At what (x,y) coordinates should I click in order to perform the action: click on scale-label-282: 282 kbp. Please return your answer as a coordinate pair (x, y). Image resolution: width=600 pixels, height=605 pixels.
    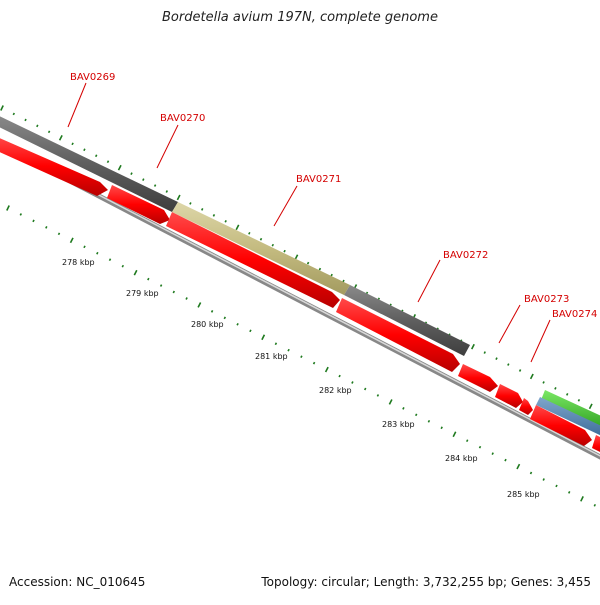
    Looking at the image, I should click on (335, 390).